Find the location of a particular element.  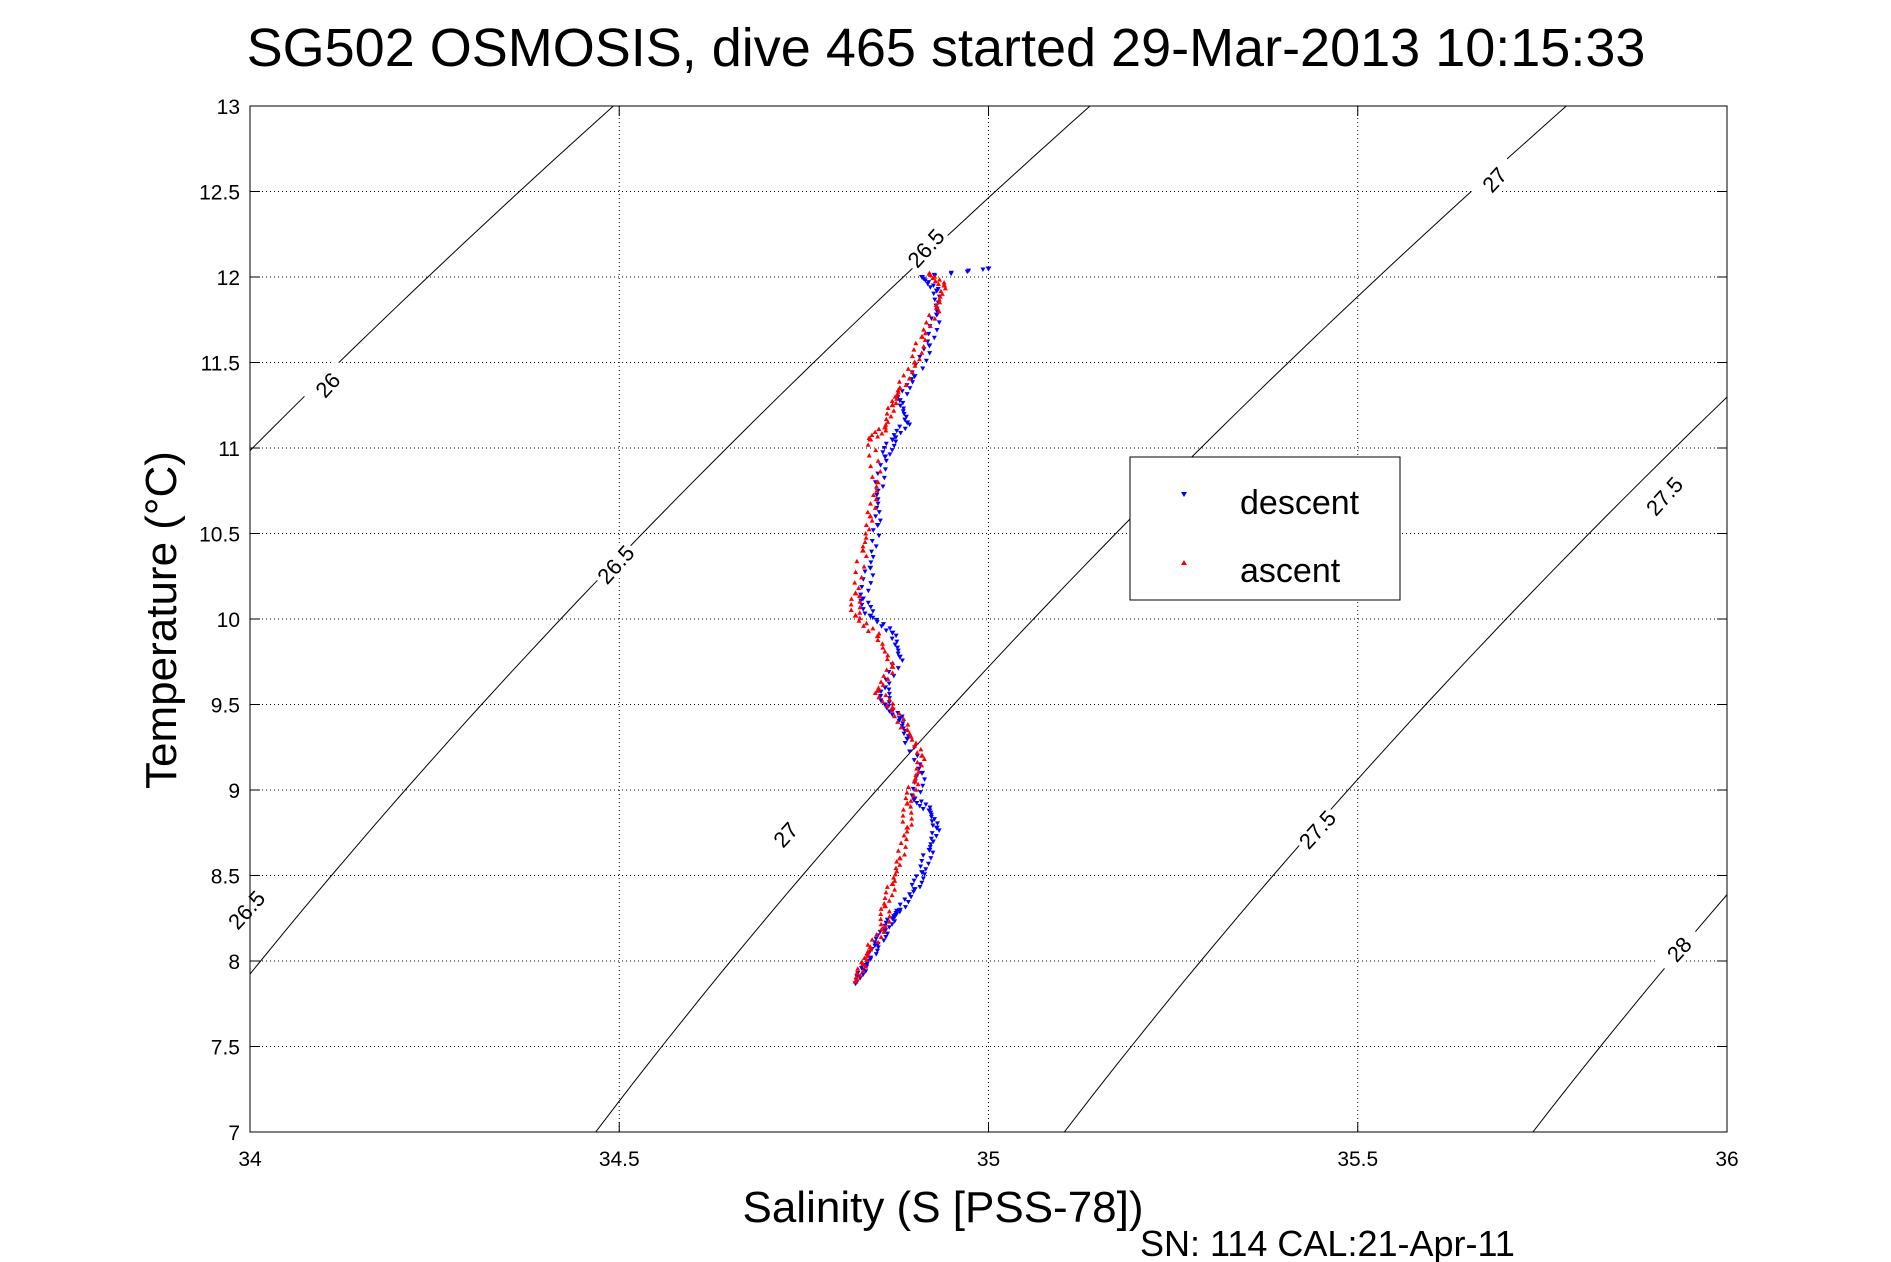

y-tick-label: 10.5 is located at coordinates (219, 535).